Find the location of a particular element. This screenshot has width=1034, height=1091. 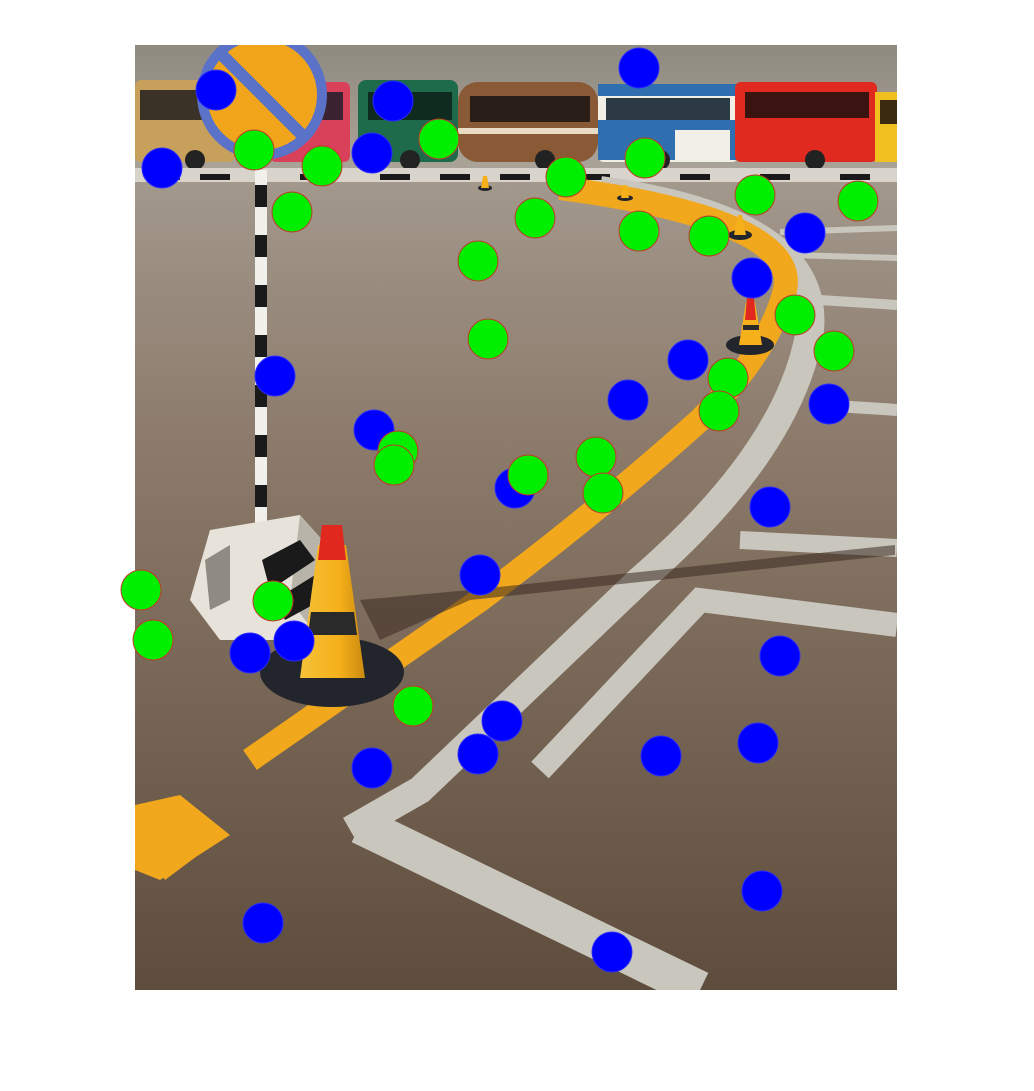

sign-post is located at coordinates (261, 350).